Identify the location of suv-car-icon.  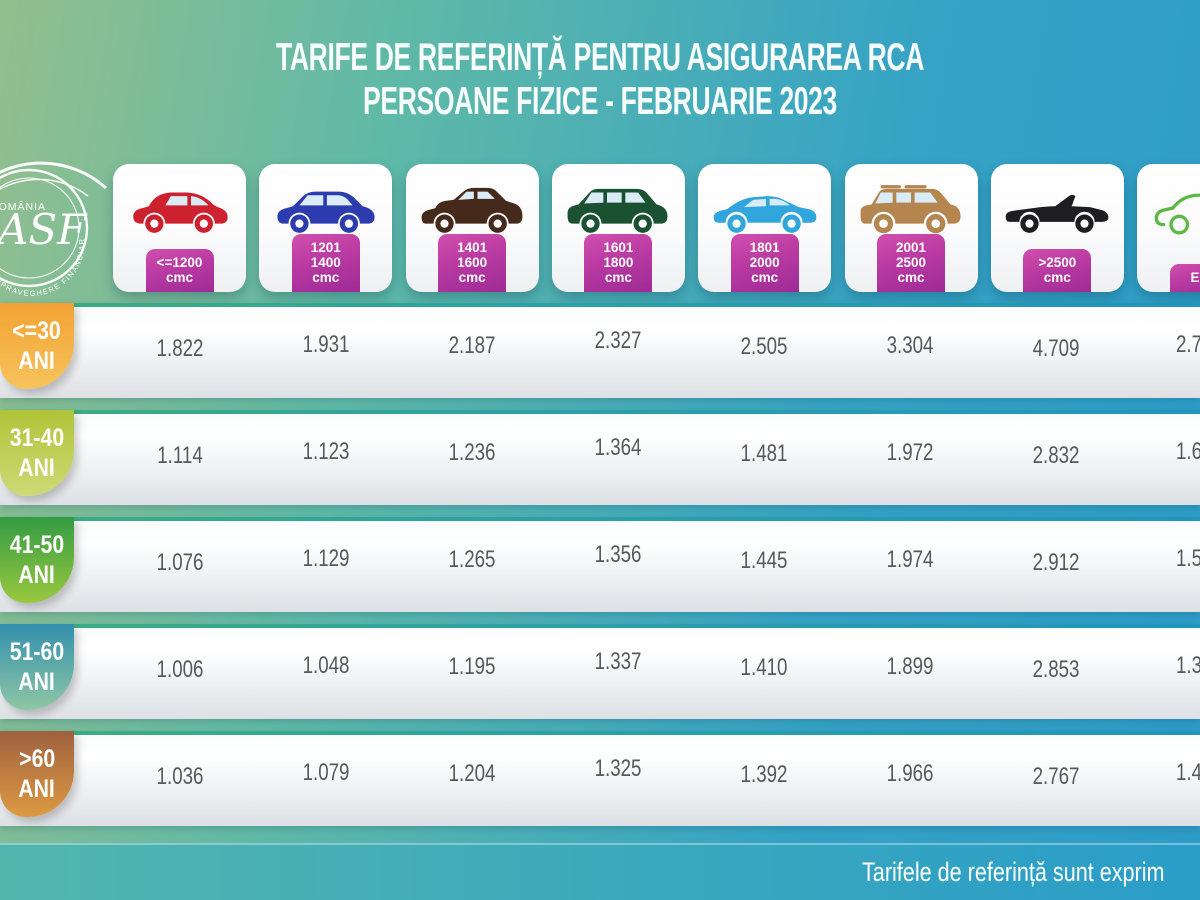
(911, 209).